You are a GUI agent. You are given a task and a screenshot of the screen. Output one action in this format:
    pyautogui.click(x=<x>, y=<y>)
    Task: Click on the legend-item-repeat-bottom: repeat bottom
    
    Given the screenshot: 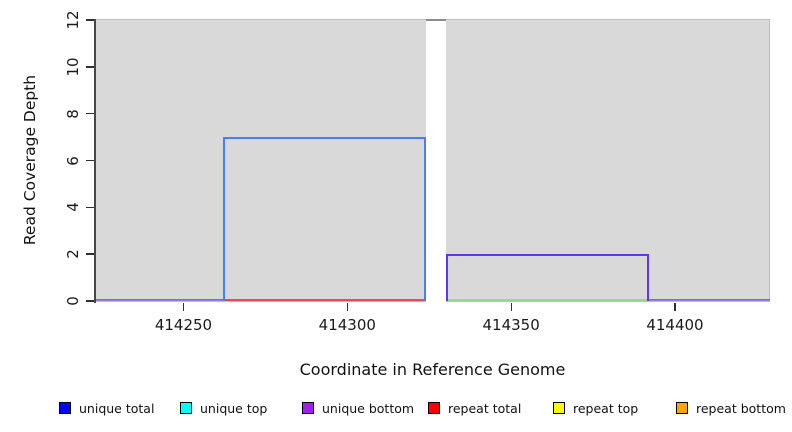 What is the action you would take?
    pyautogui.click(x=731, y=408)
    